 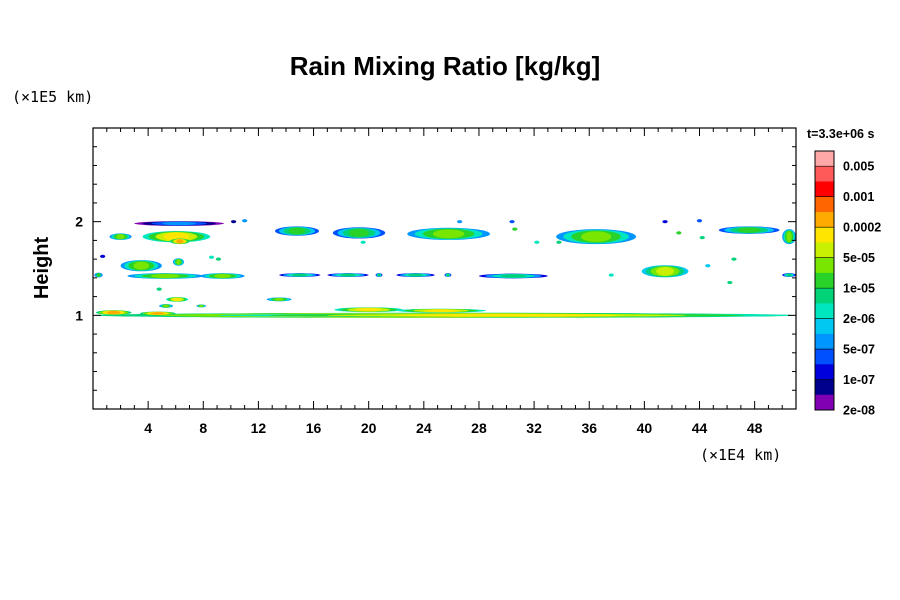 What do you see at coordinates (859, 258) in the screenshot?
I see `colorbar-label: 5e-05` at bounding box center [859, 258].